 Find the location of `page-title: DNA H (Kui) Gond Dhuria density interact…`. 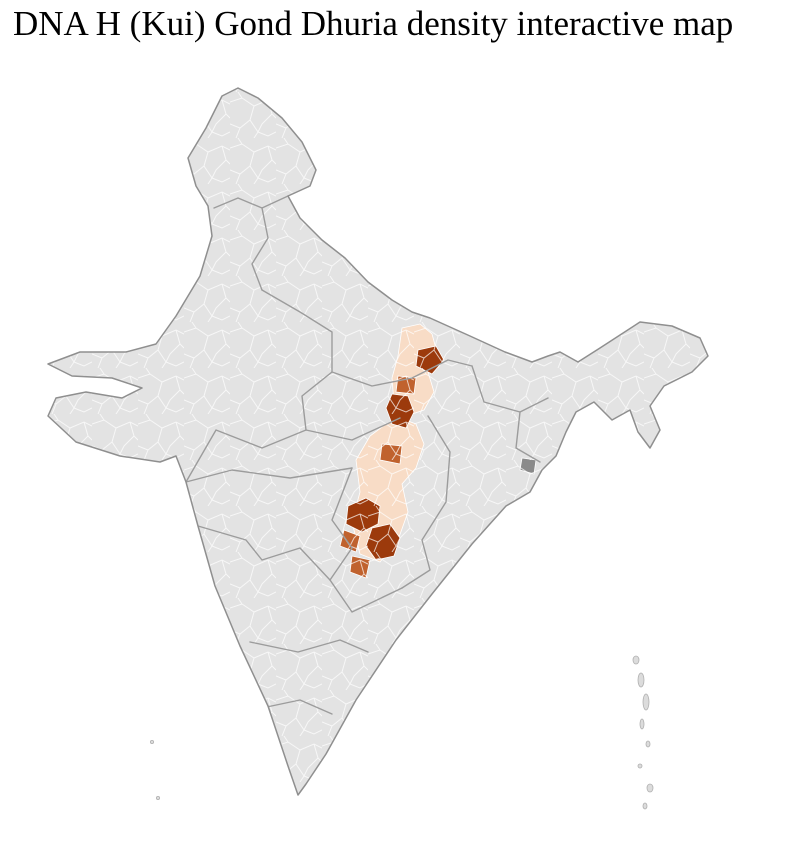

page-title: DNA H (Kui) Gond Dhuria density interact… is located at coordinates (373, 23).